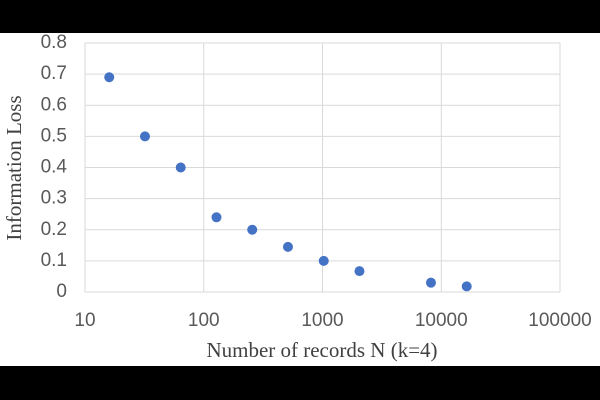  Describe the element at coordinates (322, 320) in the screenshot. I see `x-tick-label: 1000` at that location.